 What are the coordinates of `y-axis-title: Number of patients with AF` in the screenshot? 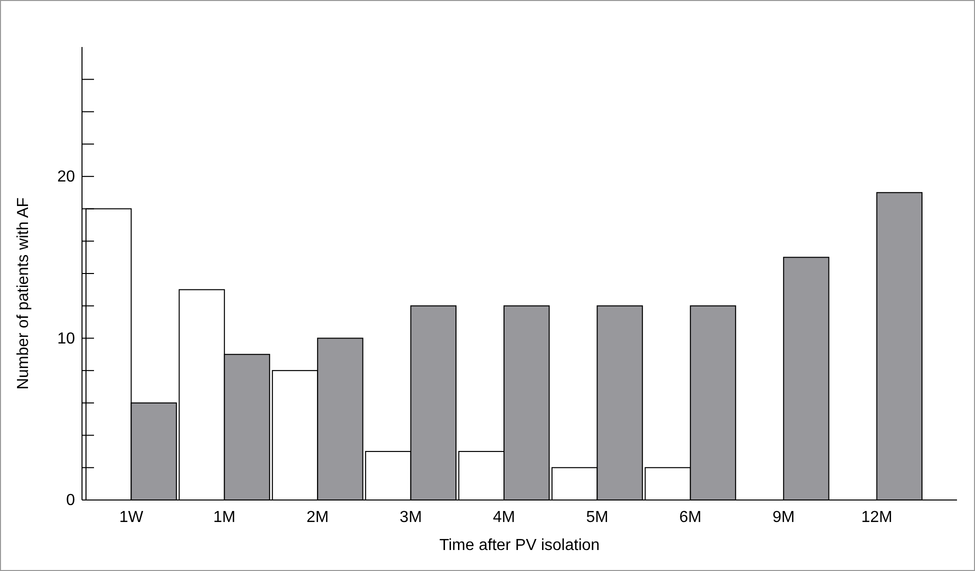 It's located at (23, 293).